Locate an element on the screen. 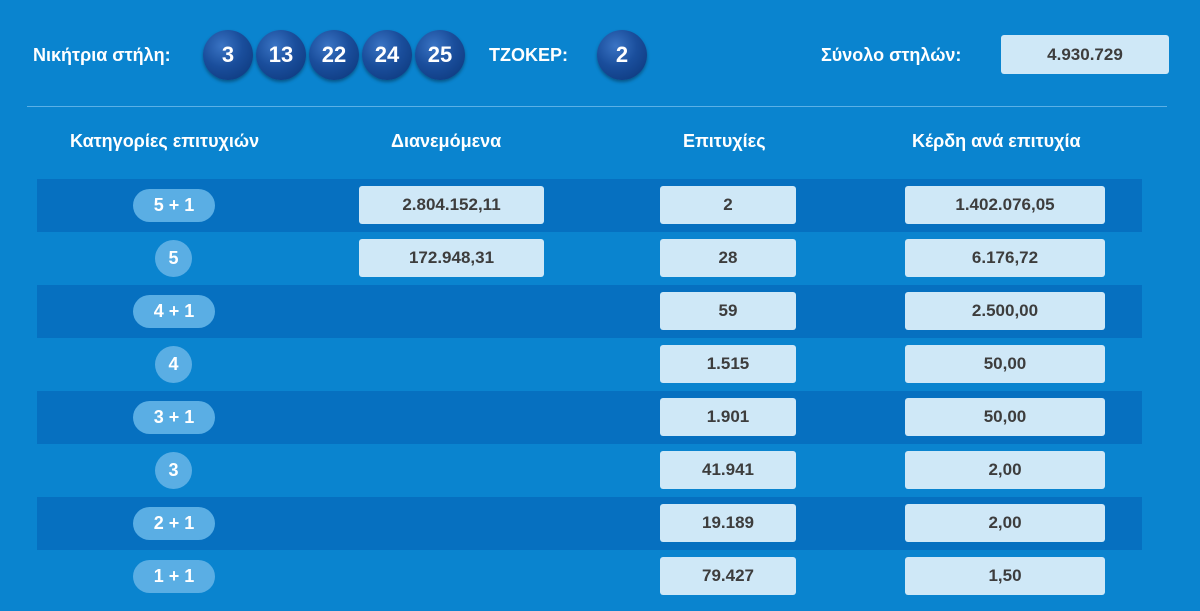  winning-number-ball: 13 is located at coordinates (281, 55).